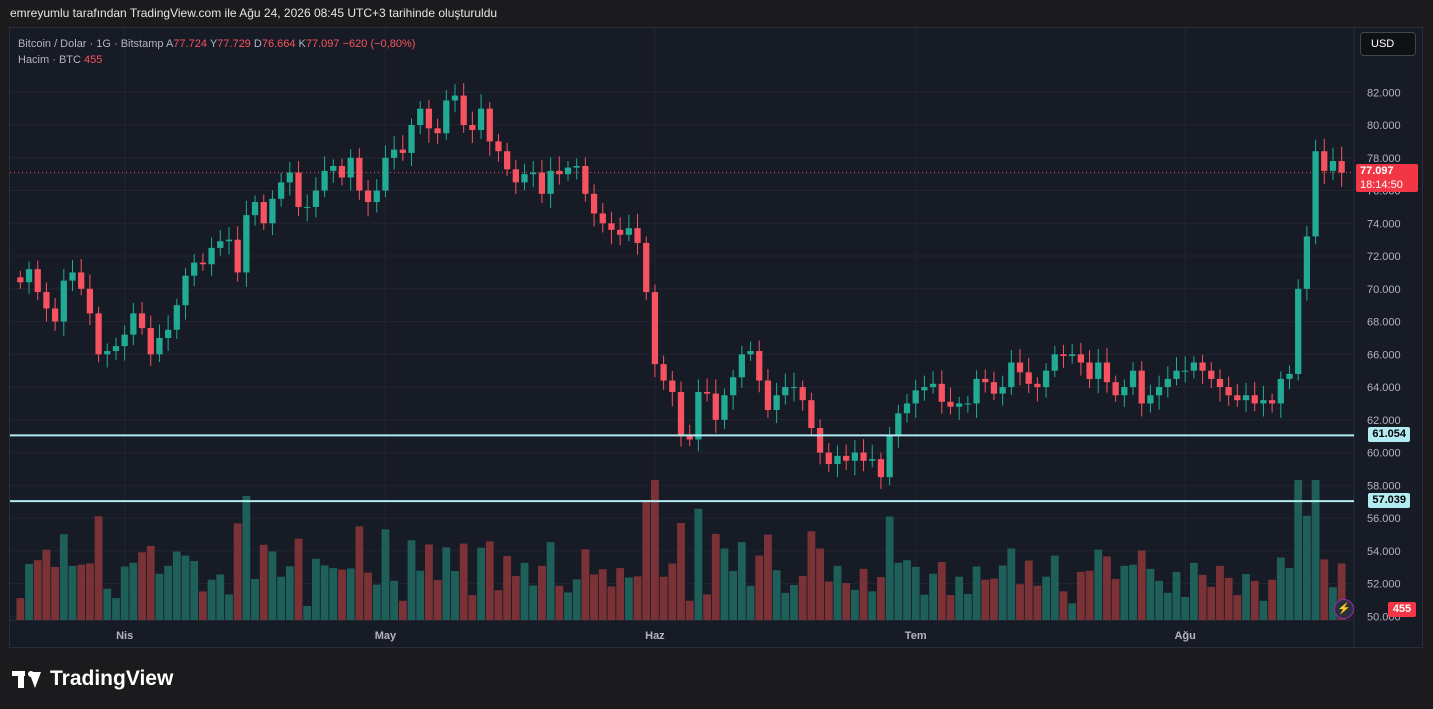  What do you see at coordinates (49, 60) in the screenshot?
I see `volume-label: Hacim · BTC` at bounding box center [49, 60].